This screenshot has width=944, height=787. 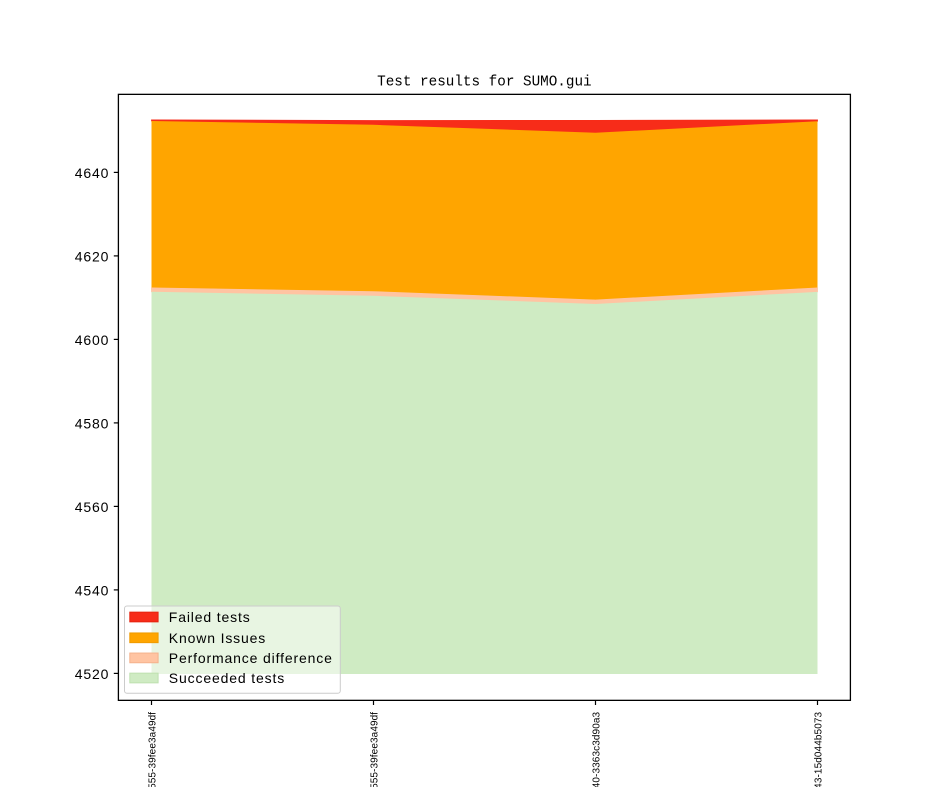 I want to click on svg-text: Test results for SUMO.gui, so click(x=484, y=82).